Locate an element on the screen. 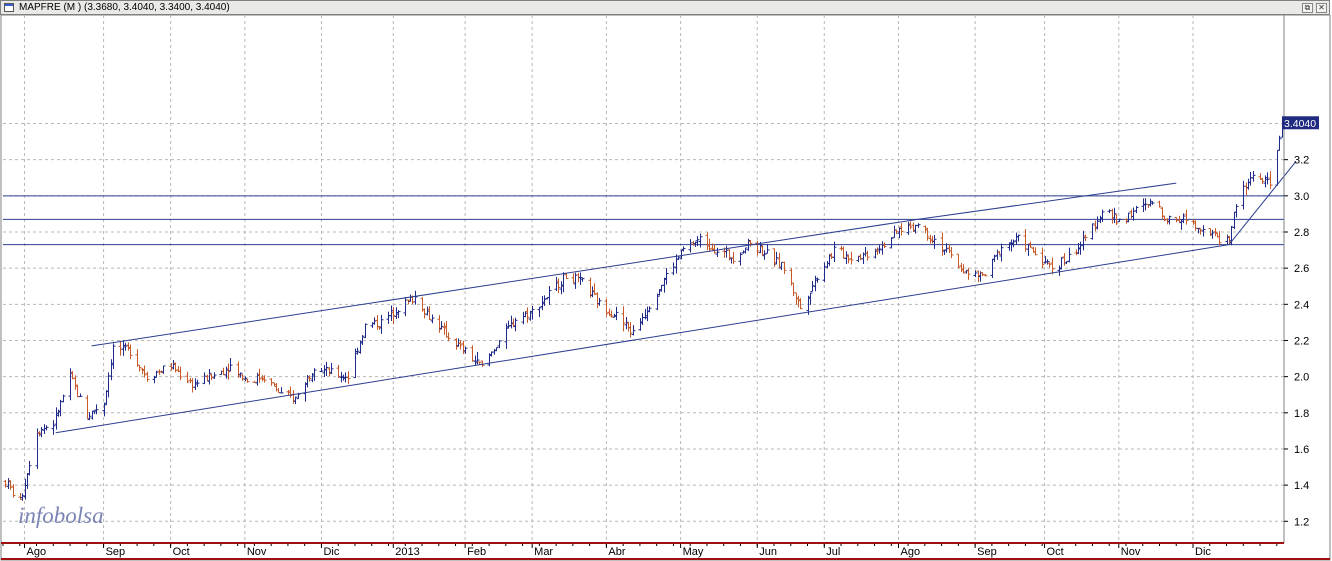 This screenshot has width=1332, height=561. y-tick-label: 1.2 is located at coordinates (1301, 522).